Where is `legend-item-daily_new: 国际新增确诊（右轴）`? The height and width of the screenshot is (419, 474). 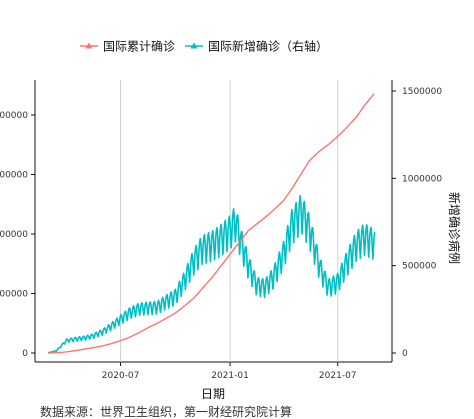 legend-item-daily_new: 国际新增确诊（右轴） is located at coordinates (256, 46).